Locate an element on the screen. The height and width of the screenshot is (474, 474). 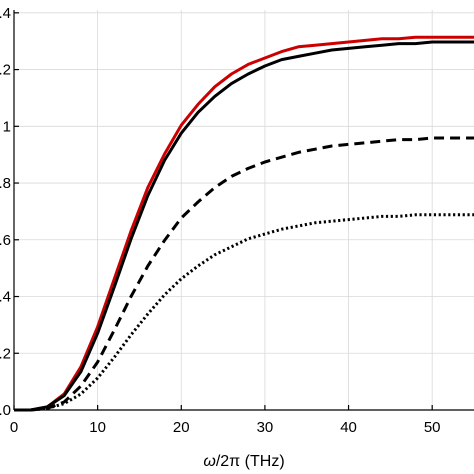
x-tick-label-4: 40 is located at coordinates (348, 427).